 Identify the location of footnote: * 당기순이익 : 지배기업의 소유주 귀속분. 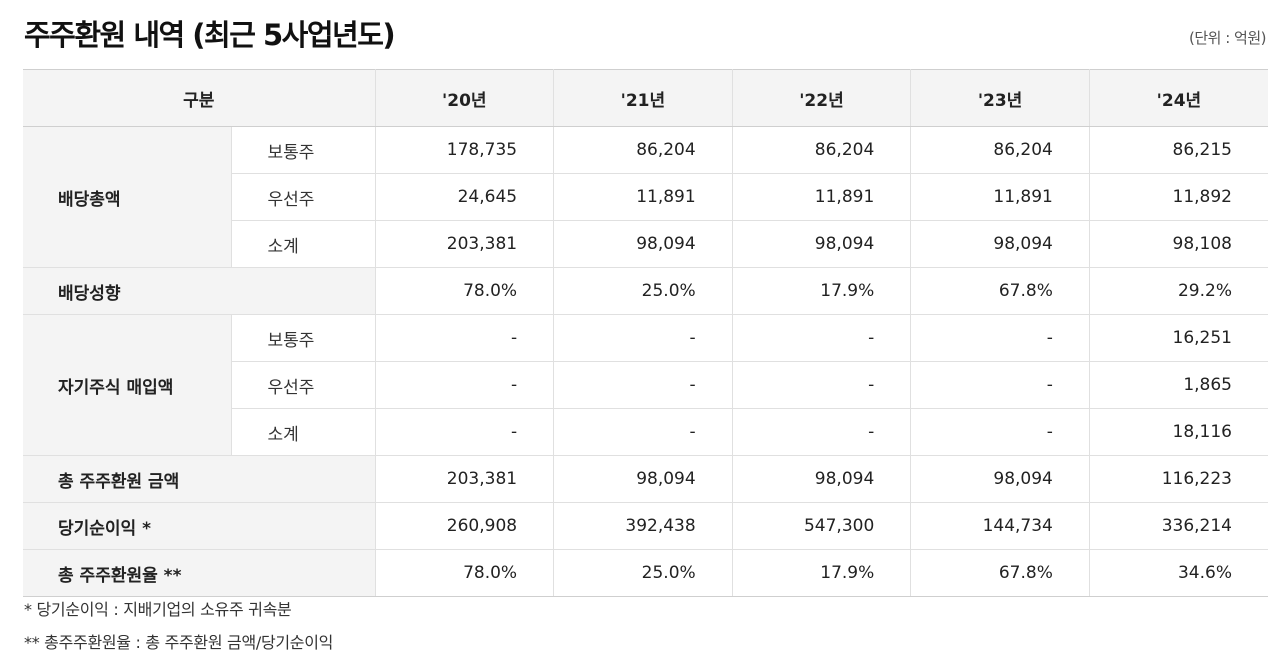
(158, 609).